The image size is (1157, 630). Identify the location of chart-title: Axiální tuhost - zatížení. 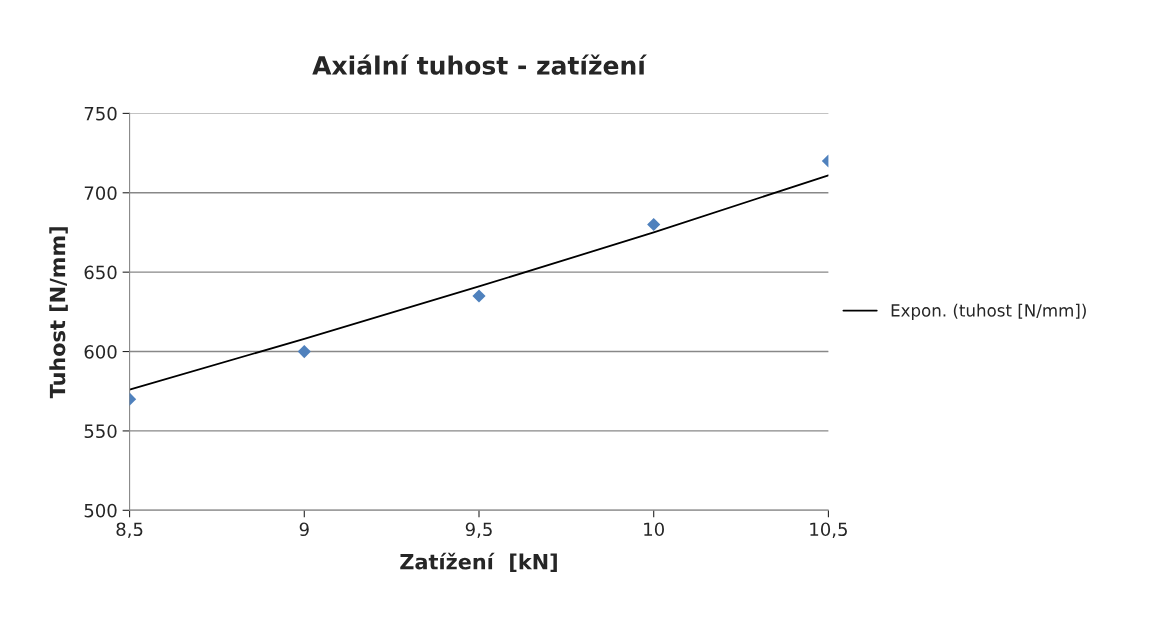
(479, 64).